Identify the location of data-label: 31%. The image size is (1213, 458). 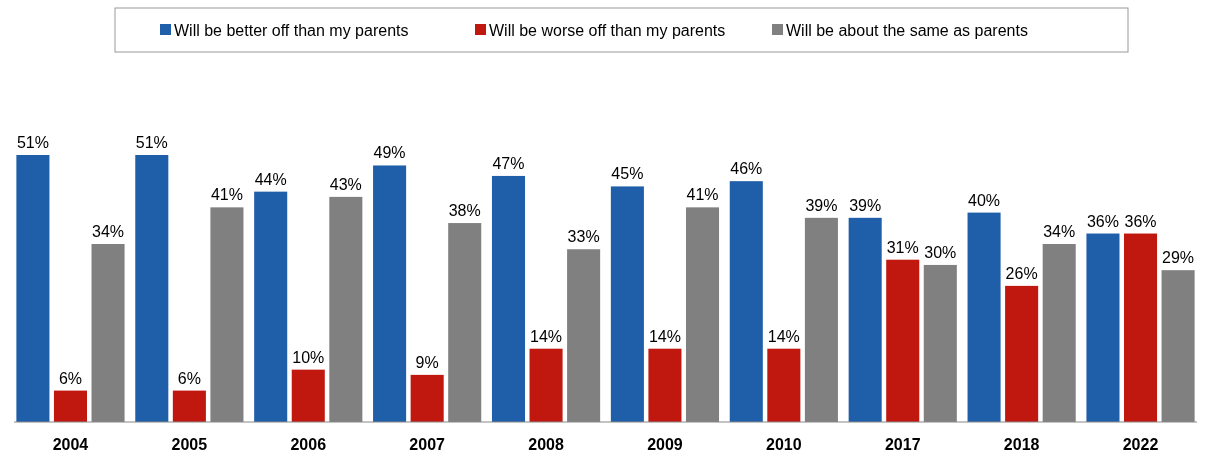
(902, 247).